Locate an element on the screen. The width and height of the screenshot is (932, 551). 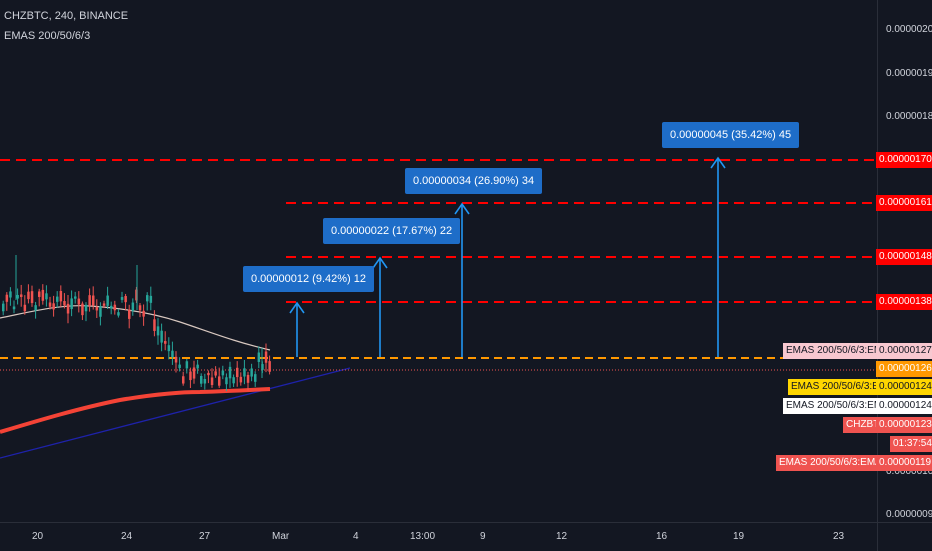
time-tick: 16 is located at coordinates (662, 536).